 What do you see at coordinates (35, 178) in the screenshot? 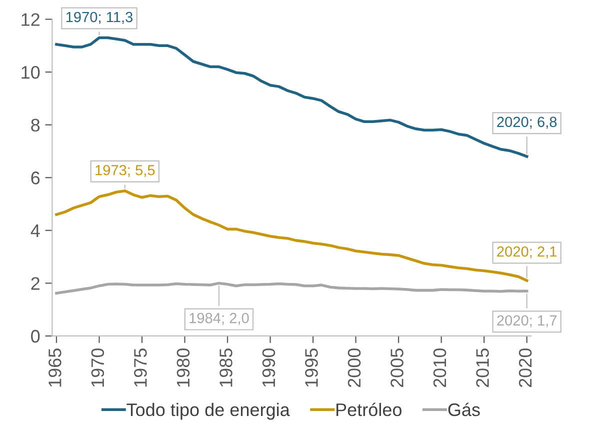
I see `y-tick-label: 6` at bounding box center [35, 178].